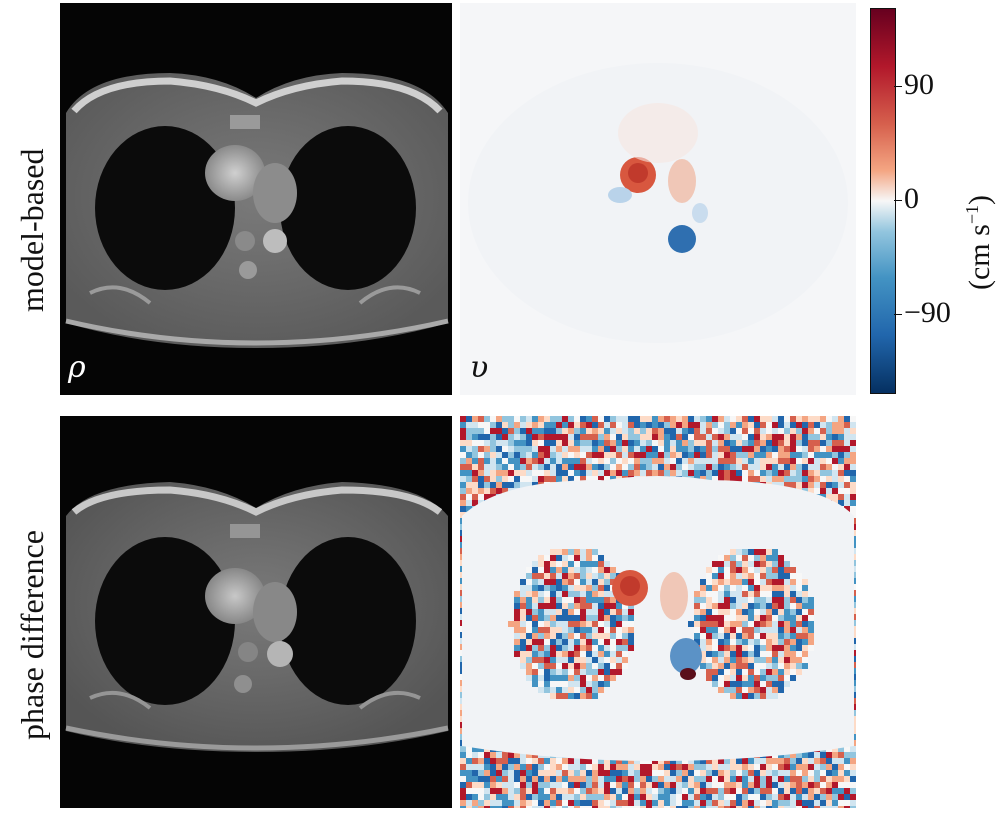 The width and height of the screenshot is (1000, 813). Describe the element at coordinates (911, 198) in the screenshot. I see `colorbar-tick-0: 0` at that location.